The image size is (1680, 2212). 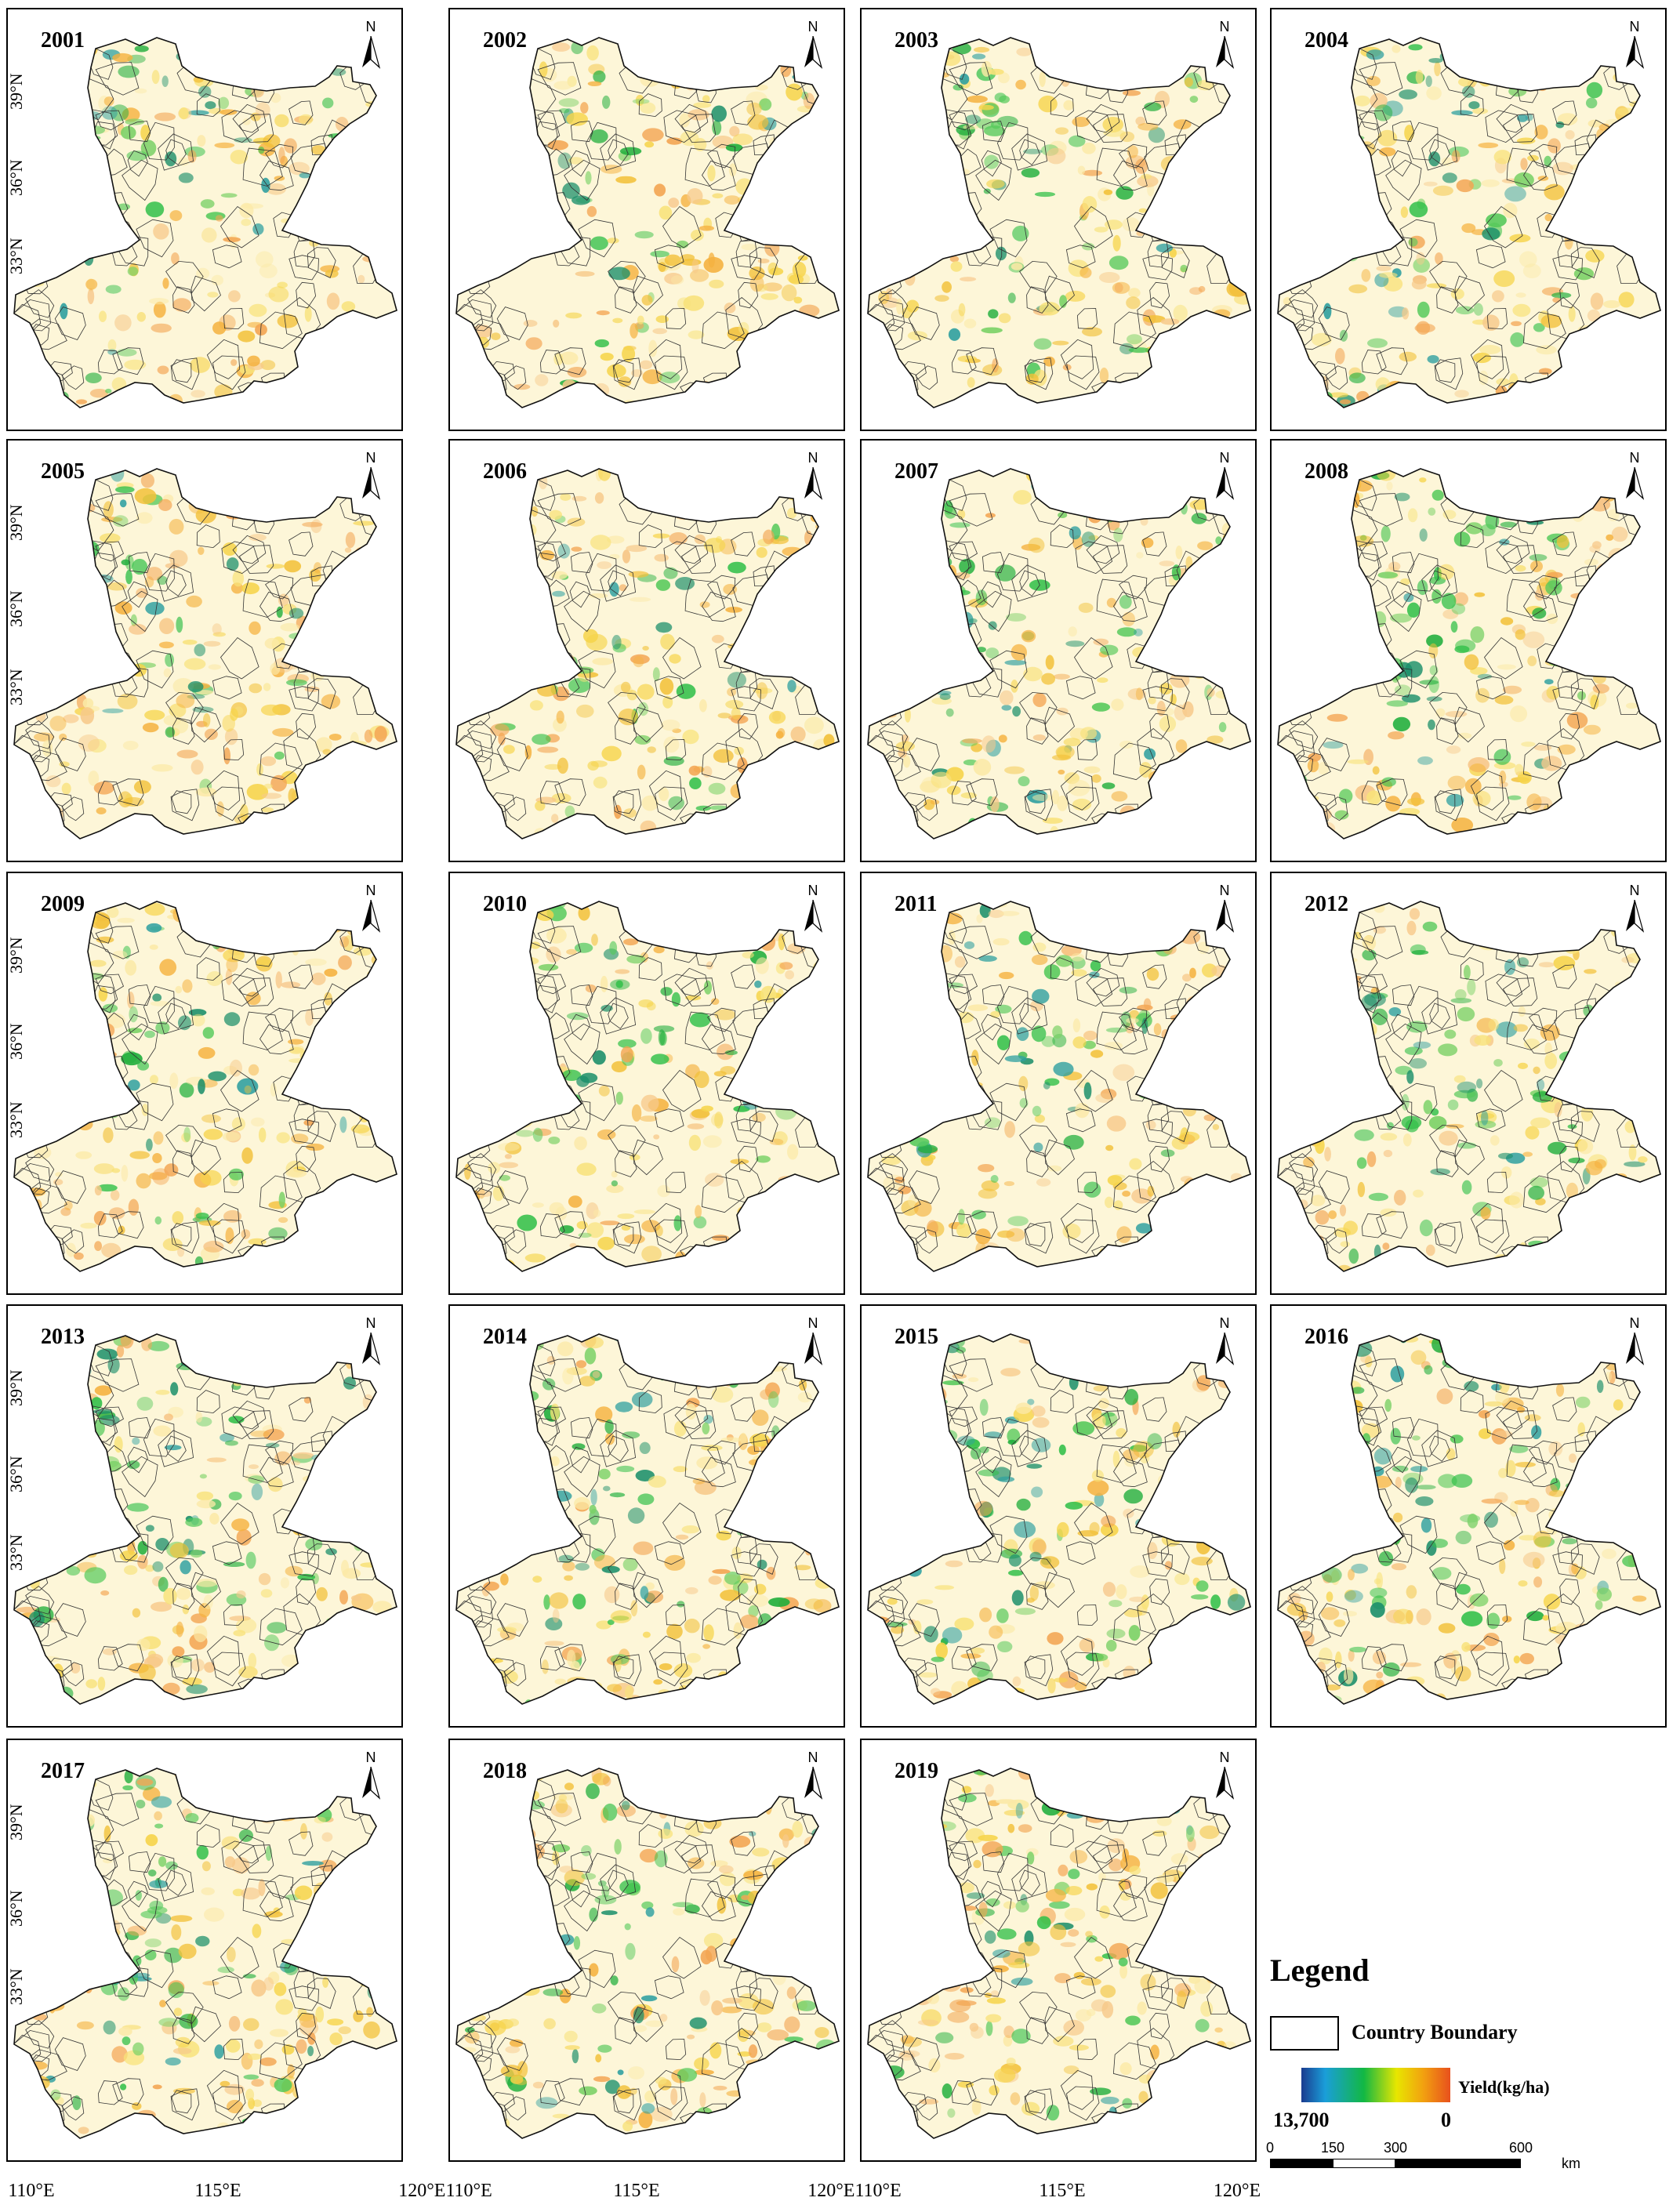 I want to click on map-panel-2006: 2006 N, so click(x=646, y=650).